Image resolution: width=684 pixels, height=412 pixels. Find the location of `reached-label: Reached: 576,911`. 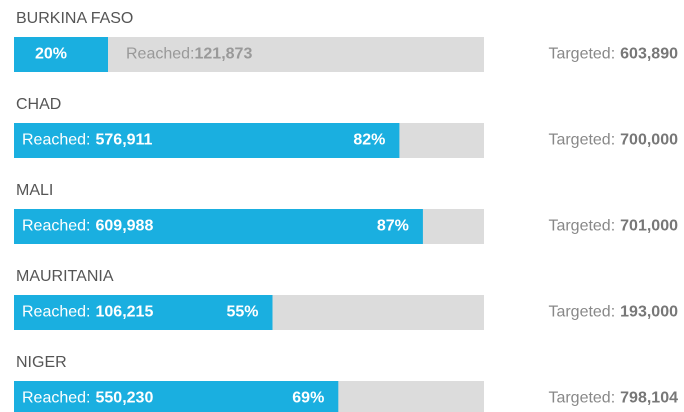

reached-label: Reached: 576,911 is located at coordinates (87, 140).